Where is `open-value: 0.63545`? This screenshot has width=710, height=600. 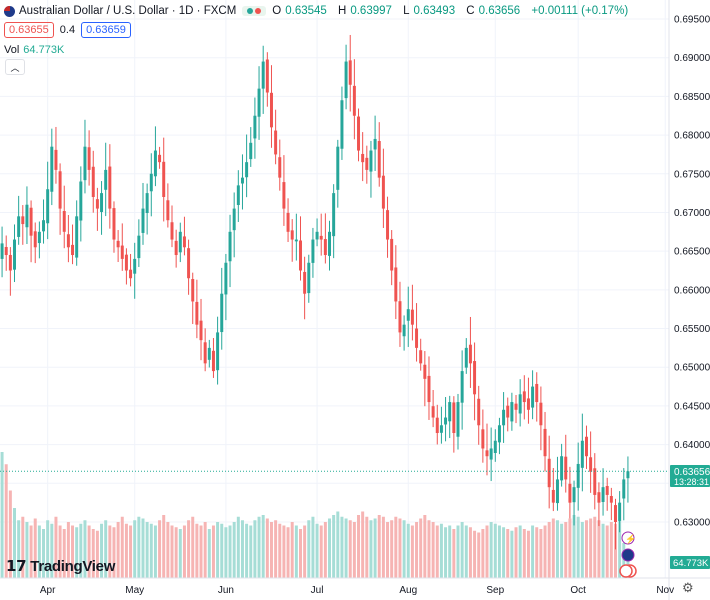 open-value: 0.63545 is located at coordinates (306, 11).